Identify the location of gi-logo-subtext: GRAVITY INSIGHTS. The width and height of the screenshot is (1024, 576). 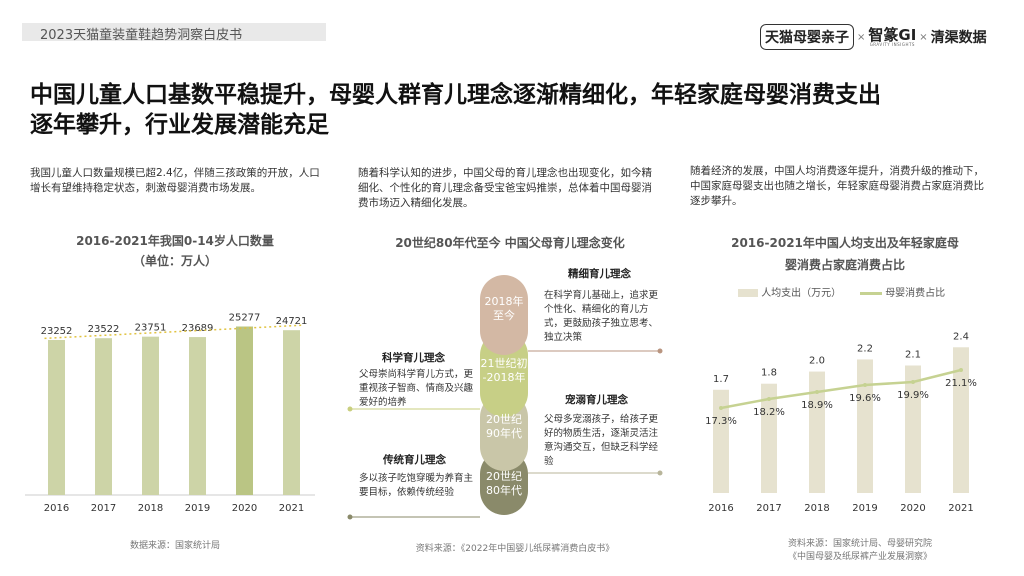
(892, 44).